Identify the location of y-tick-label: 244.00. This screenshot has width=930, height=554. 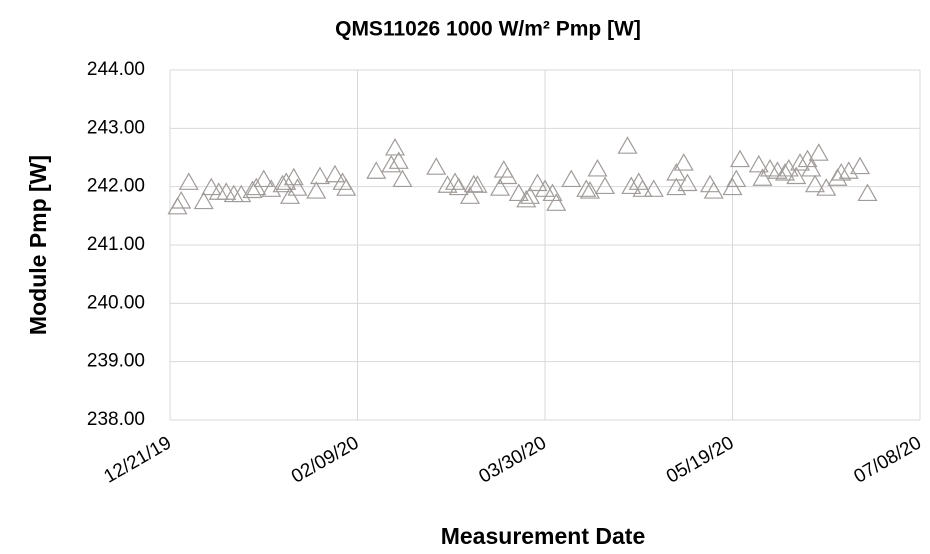
(116, 69).